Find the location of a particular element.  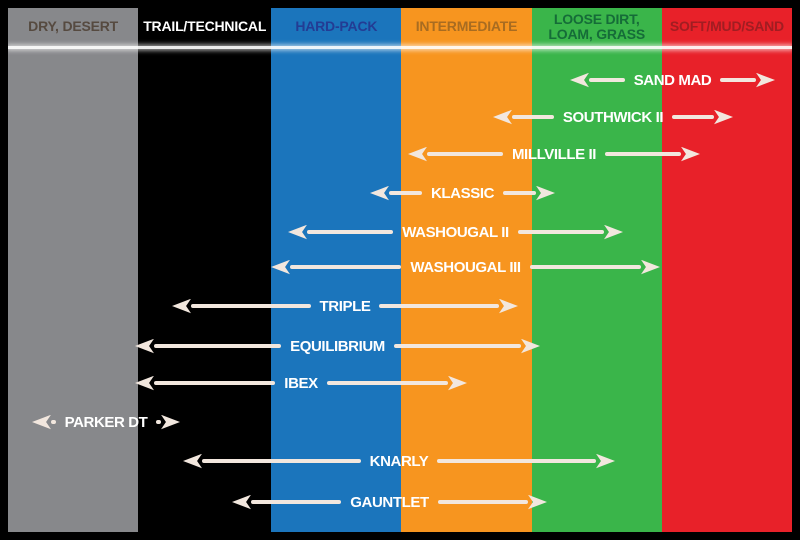

tire-label: KLASSIC is located at coordinates (462, 193).